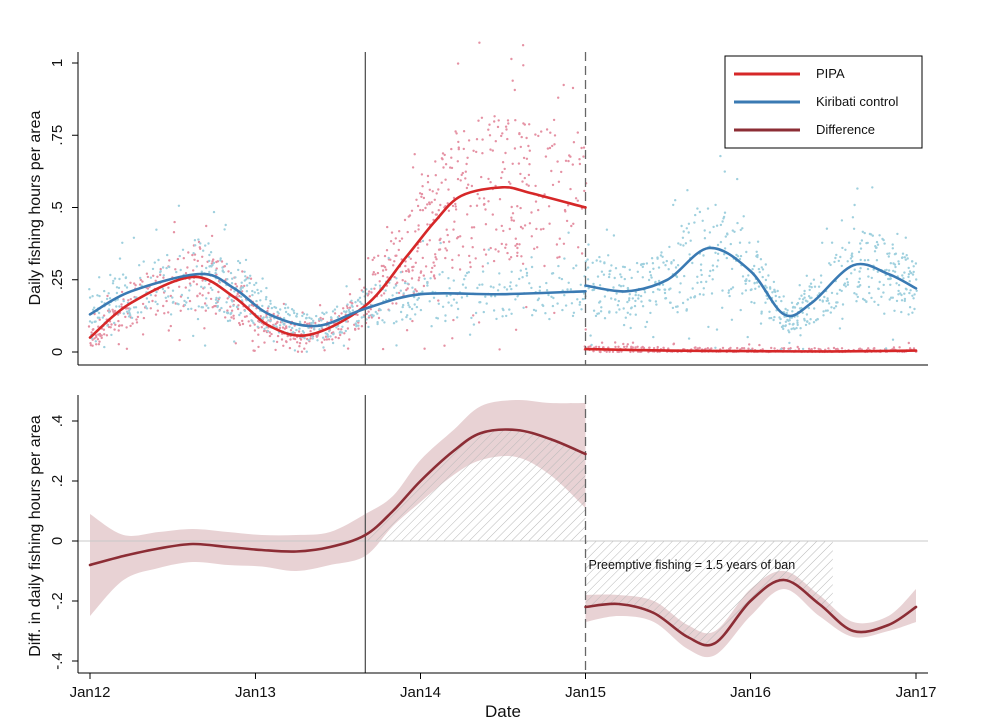  Describe the element at coordinates (35, 208) in the screenshot. I see `top-y-axis-label: Daily fishing hours per area` at that location.